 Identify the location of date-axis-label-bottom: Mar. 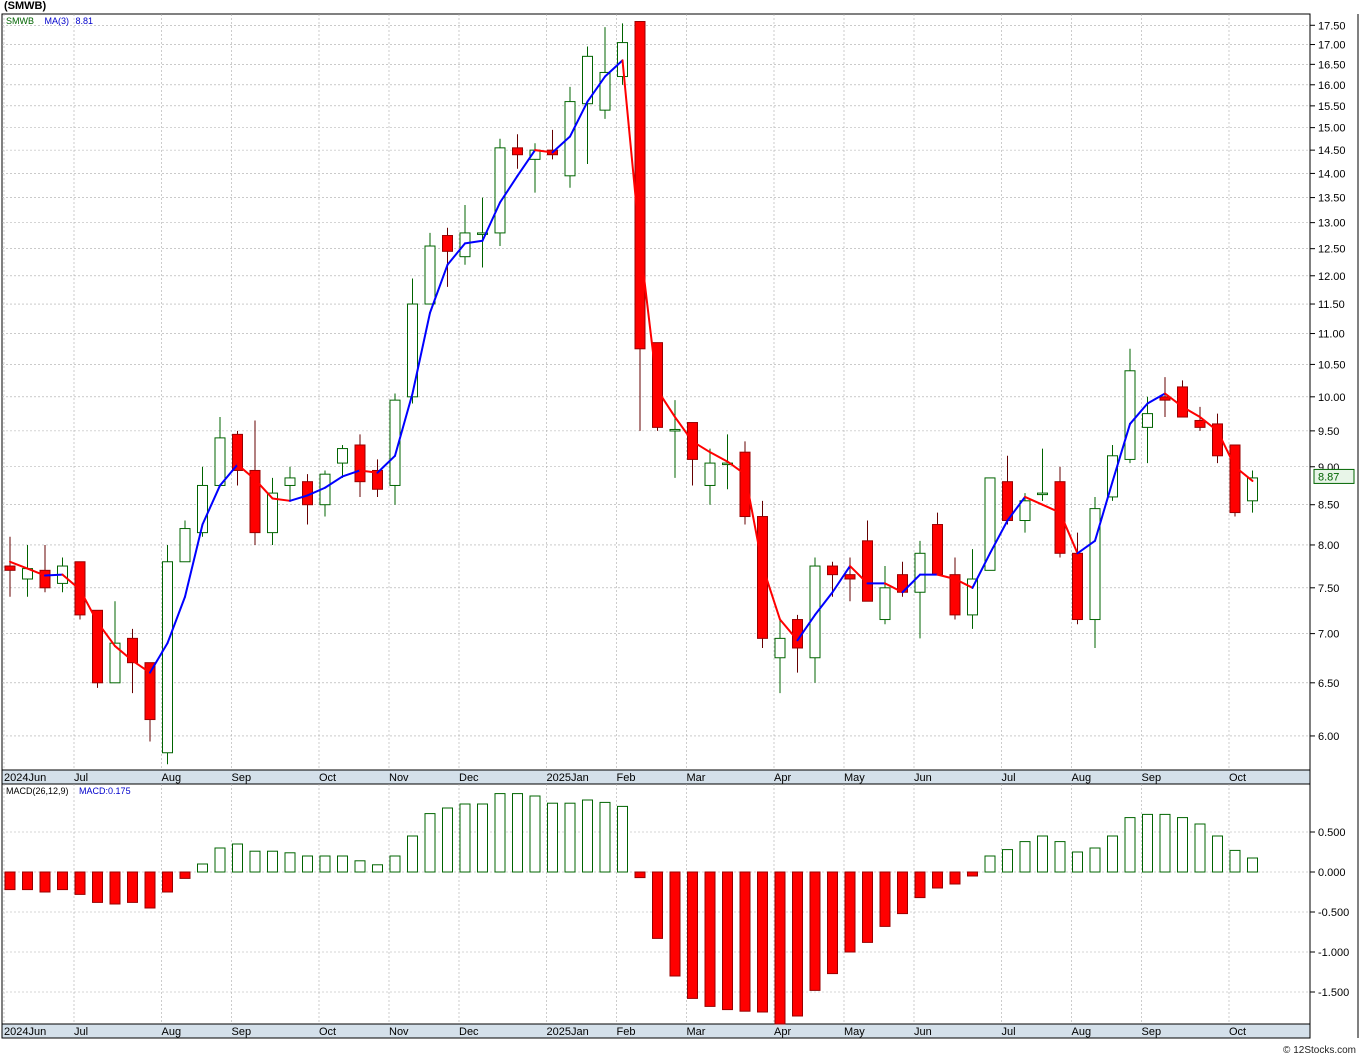
(696, 1032).